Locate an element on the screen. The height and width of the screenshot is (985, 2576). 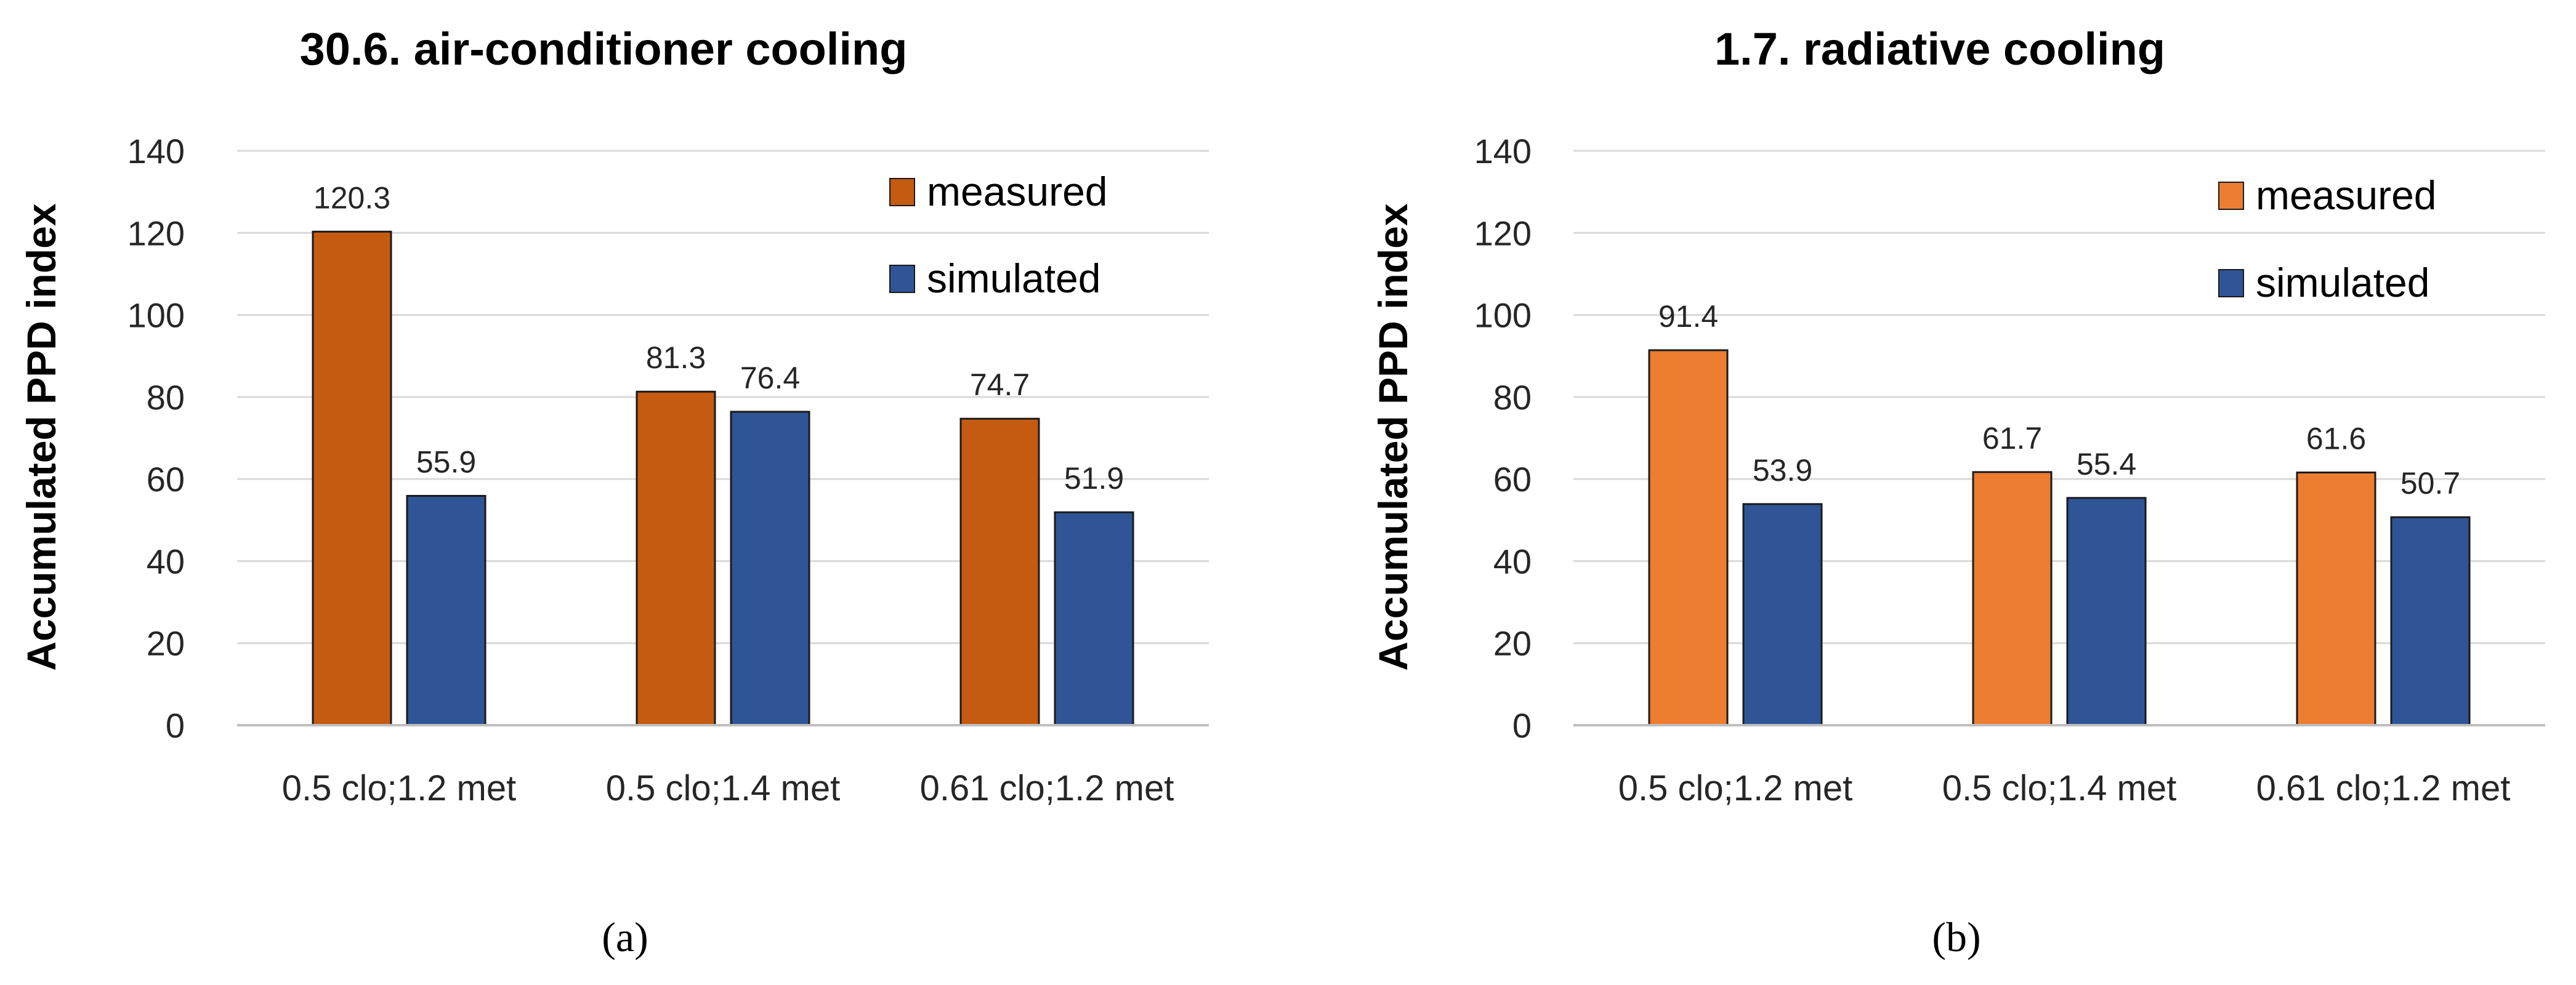
data-label: 61.6 is located at coordinates (2336, 438).